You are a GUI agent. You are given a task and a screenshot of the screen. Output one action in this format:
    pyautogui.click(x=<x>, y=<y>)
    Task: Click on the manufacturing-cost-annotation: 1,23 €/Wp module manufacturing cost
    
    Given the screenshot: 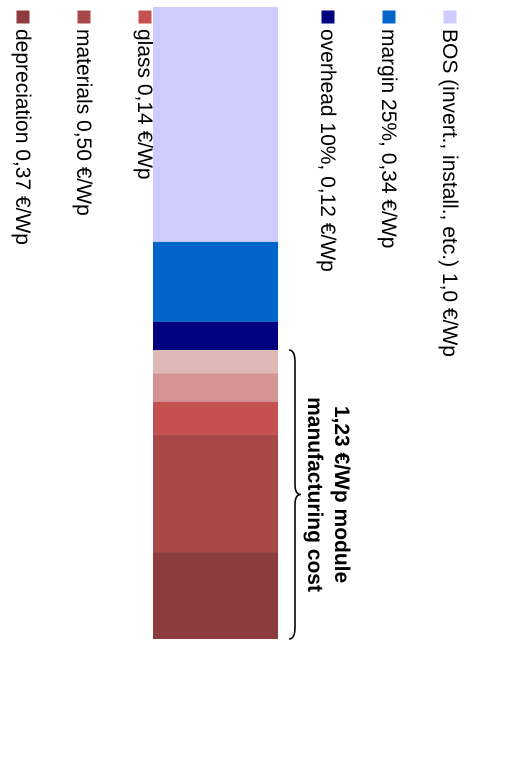 What is the action you would take?
    pyautogui.click(x=320, y=494)
    